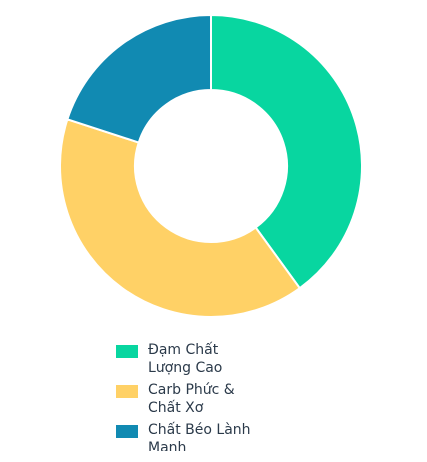 The width and height of the screenshot is (427, 462). I want to click on legend-item: Đạm Chất Lượng Cao, so click(206, 361).